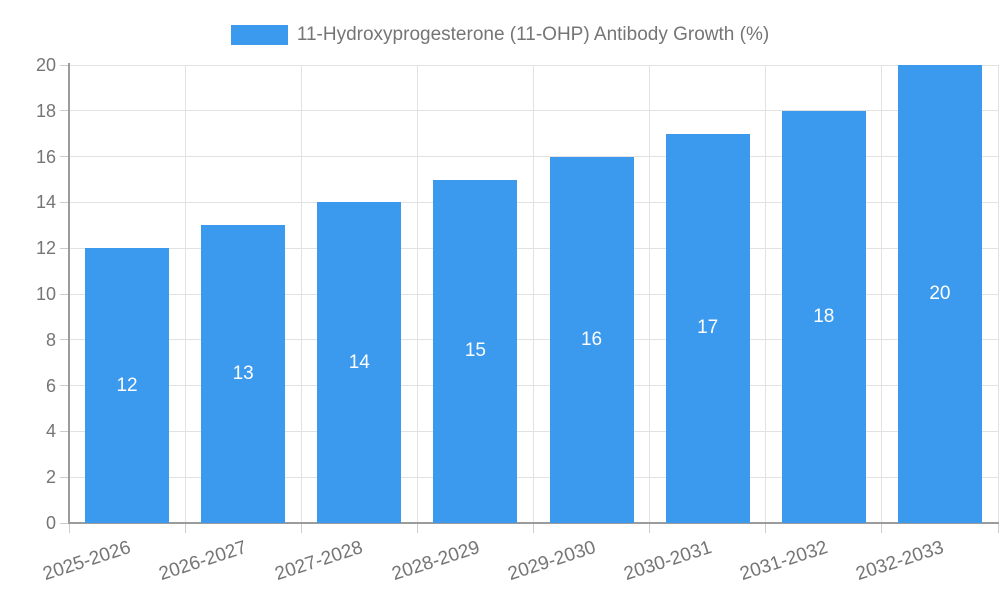 Image resolution: width=1000 pixels, height=600 pixels. What do you see at coordinates (259, 35) in the screenshot?
I see `legend-swatch` at bounding box center [259, 35].